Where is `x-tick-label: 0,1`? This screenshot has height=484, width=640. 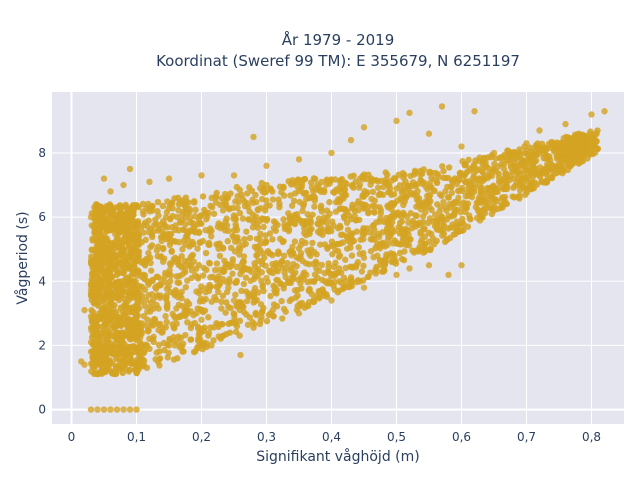
x-tick-label: 0,1 is located at coordinates (136, 437).